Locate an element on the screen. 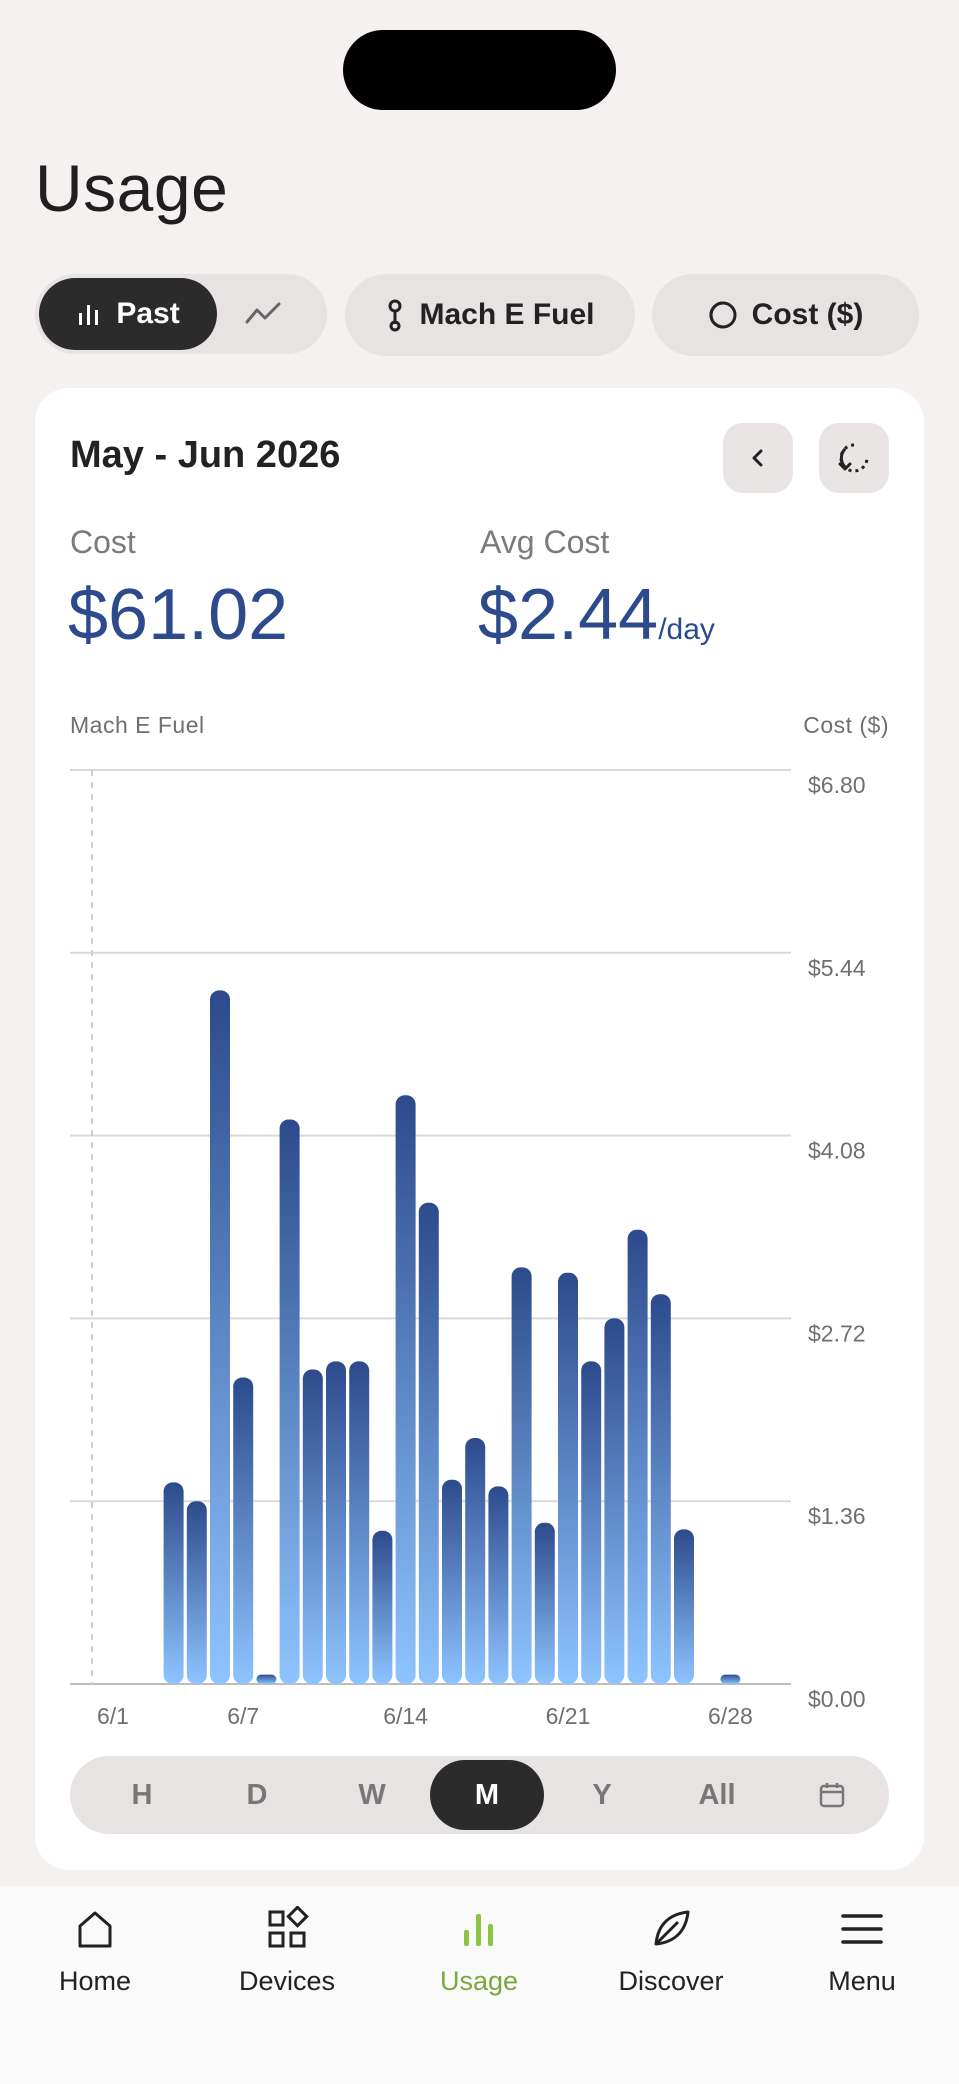 Image resolution: width=959 pixels, height=2084 pixels. y-tick-label: $5.44 is located at coordinates (837, 968).